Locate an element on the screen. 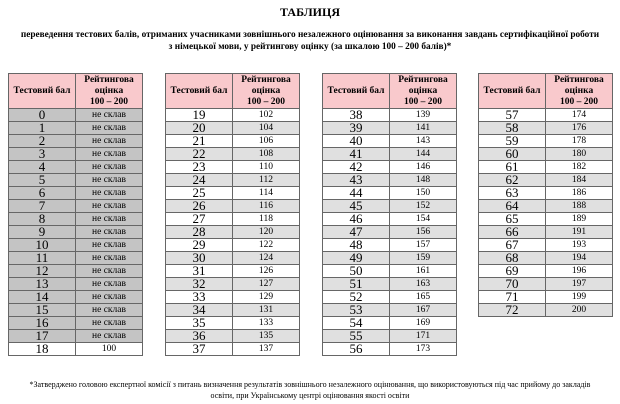 The width and height of the screenshot is (620, 404). table-row: 47 156 is located at coordinates (389, 232).